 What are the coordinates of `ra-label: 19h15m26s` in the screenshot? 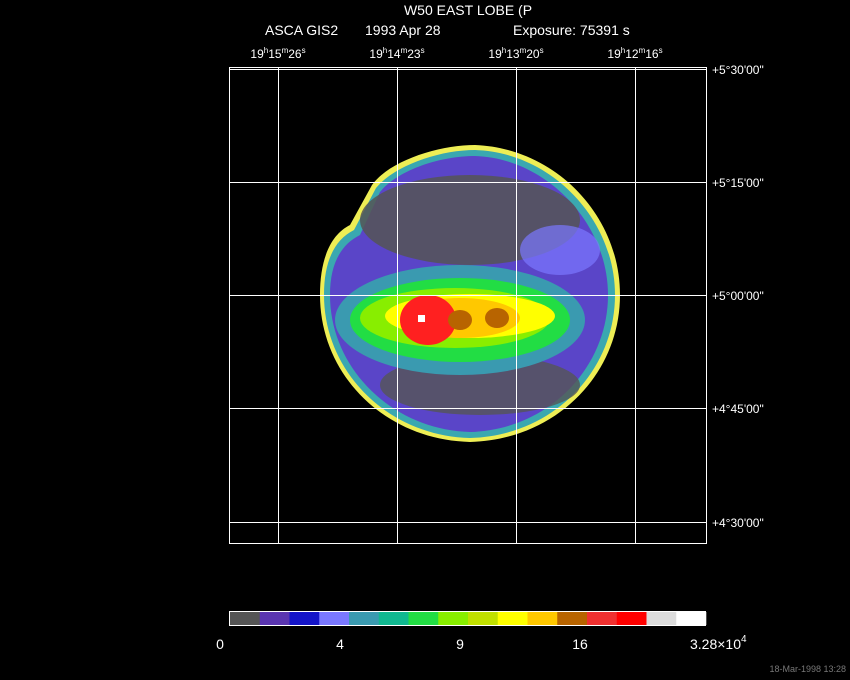 It's located at (277, 53).